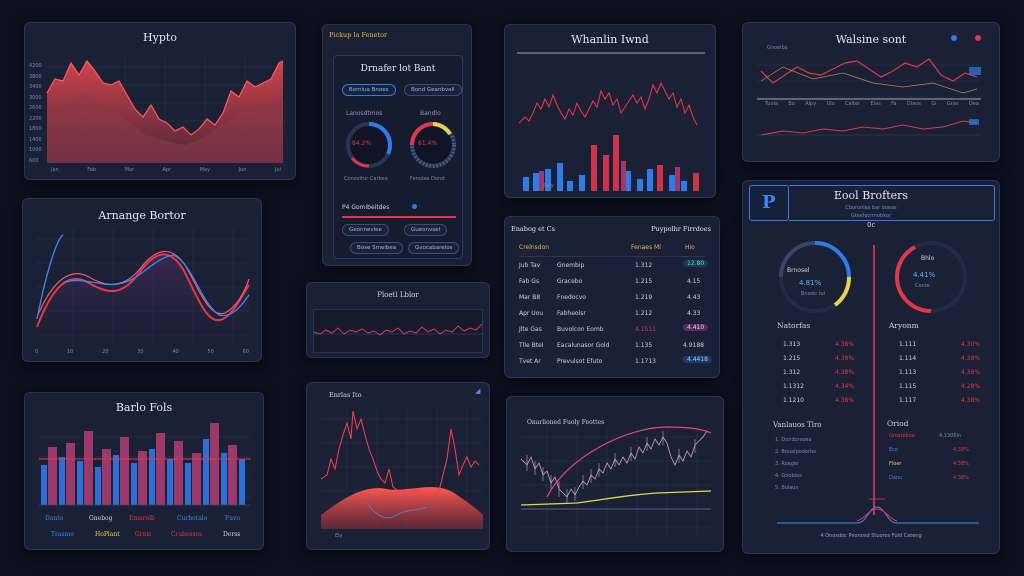 This screenshot has height=576, width=1024. What do you see at coordinates (62, 534) in the screenshot?
I see `legend-item: Trasmo` at bounding box center [62, 534].